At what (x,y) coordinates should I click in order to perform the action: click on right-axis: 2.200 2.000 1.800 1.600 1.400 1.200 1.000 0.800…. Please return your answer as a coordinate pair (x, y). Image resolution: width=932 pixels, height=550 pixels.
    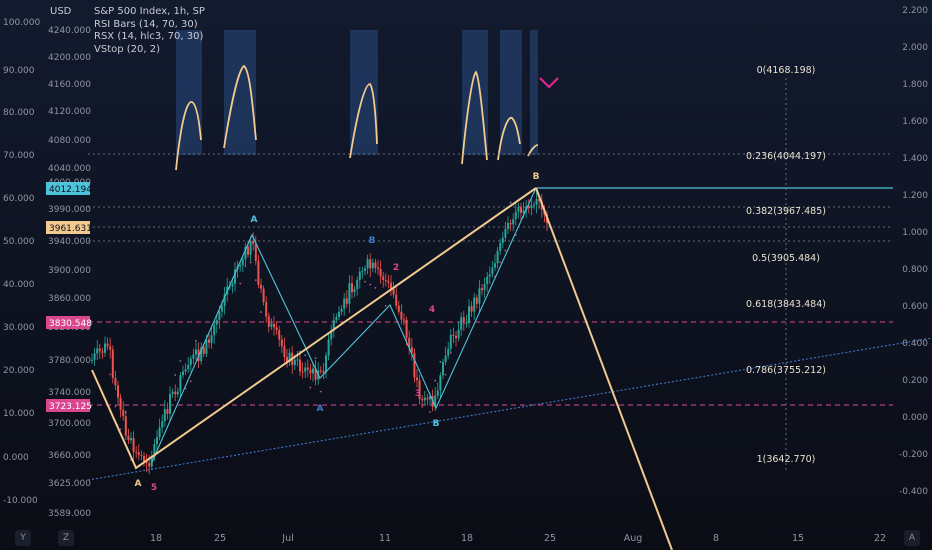
    Looking at the image, I should click on (913, 251).